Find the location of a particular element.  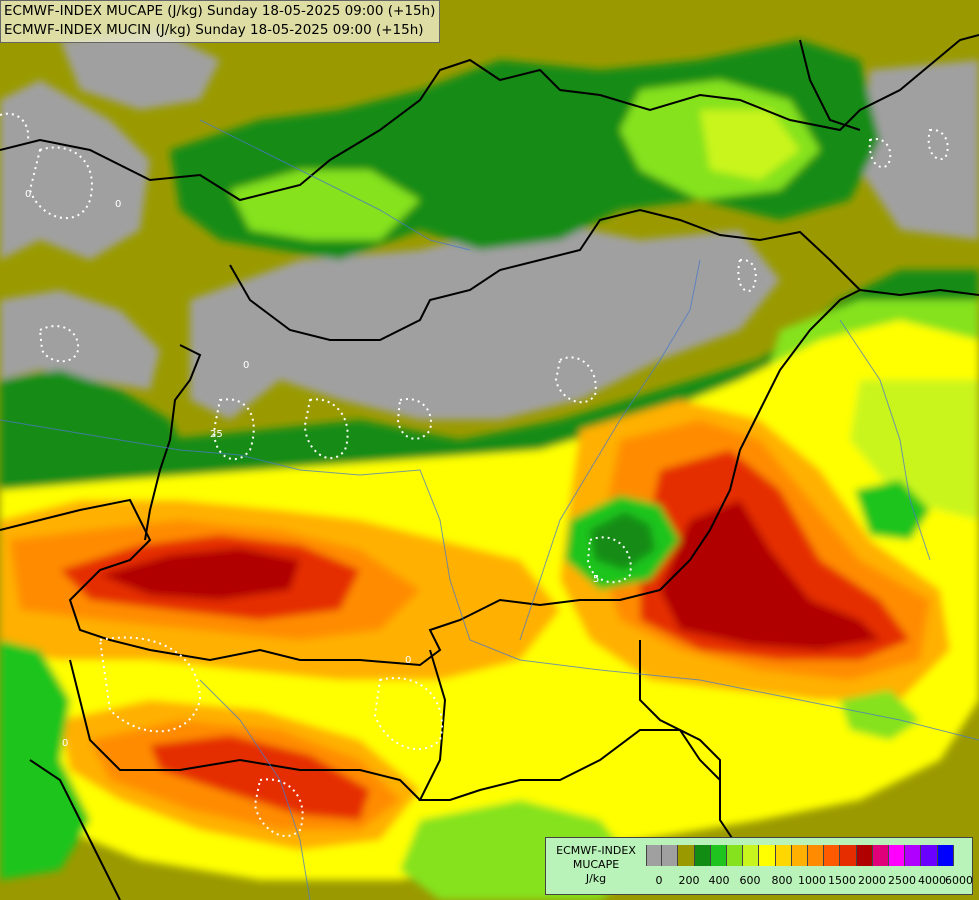

border-southwest is located at coordinates (245, 730).